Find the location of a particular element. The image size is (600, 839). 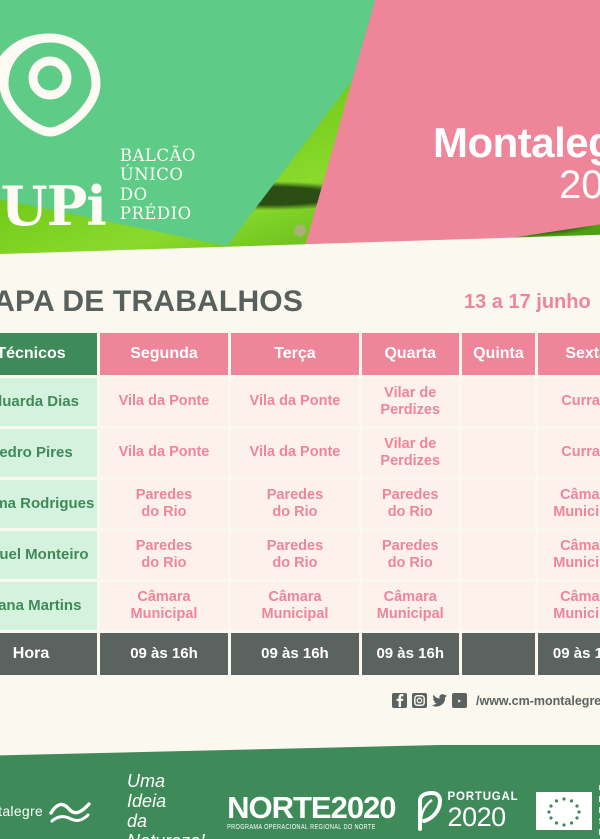

youtube-icon is located at coordinates (459, 700).